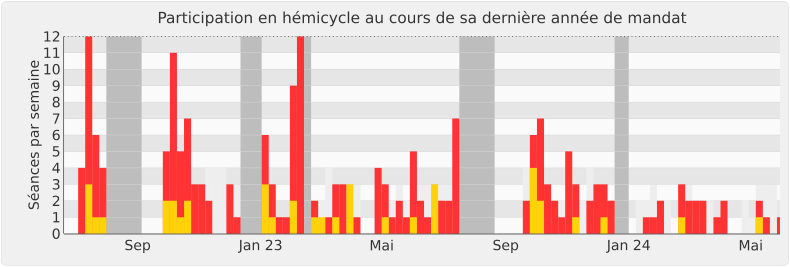 The image size is (790, 267). I want to click on y-tick-label: 2, so click(56, 201).